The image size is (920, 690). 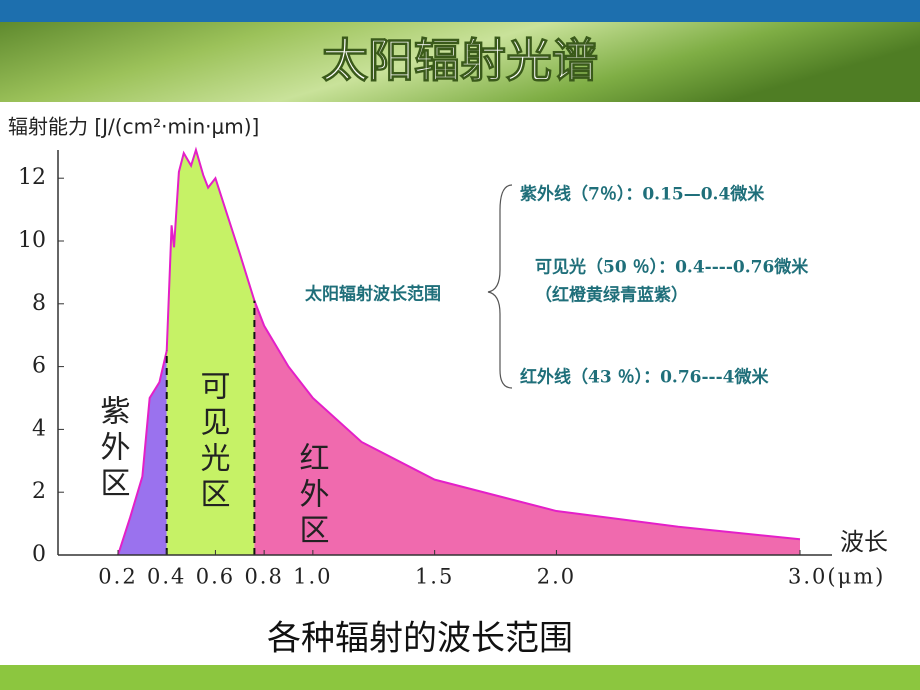 What do you see at coordinates (39, 366) in the screenshot?
I see `y-tick-label: 6` at bounding box center [39, 366].